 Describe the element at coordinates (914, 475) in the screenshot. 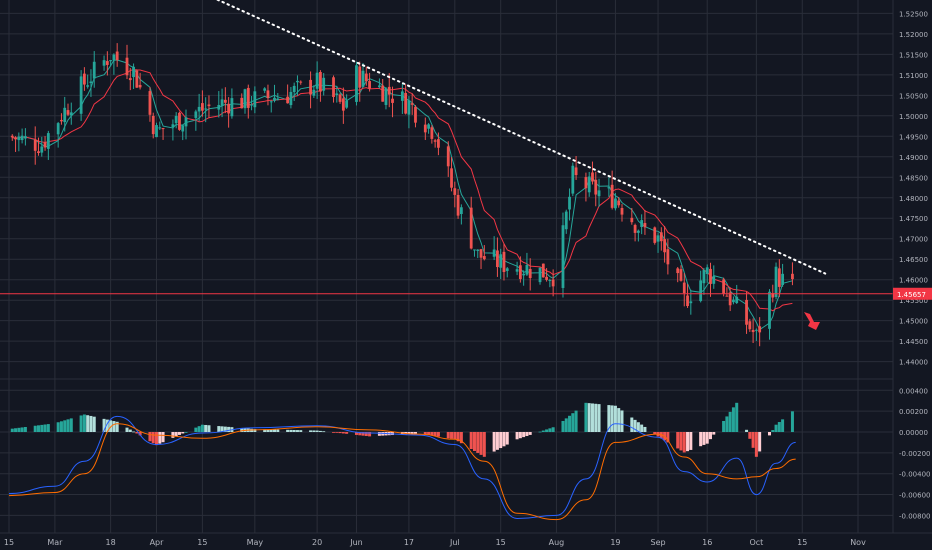

I see `macd-tick-label: -0.00400` at that location.